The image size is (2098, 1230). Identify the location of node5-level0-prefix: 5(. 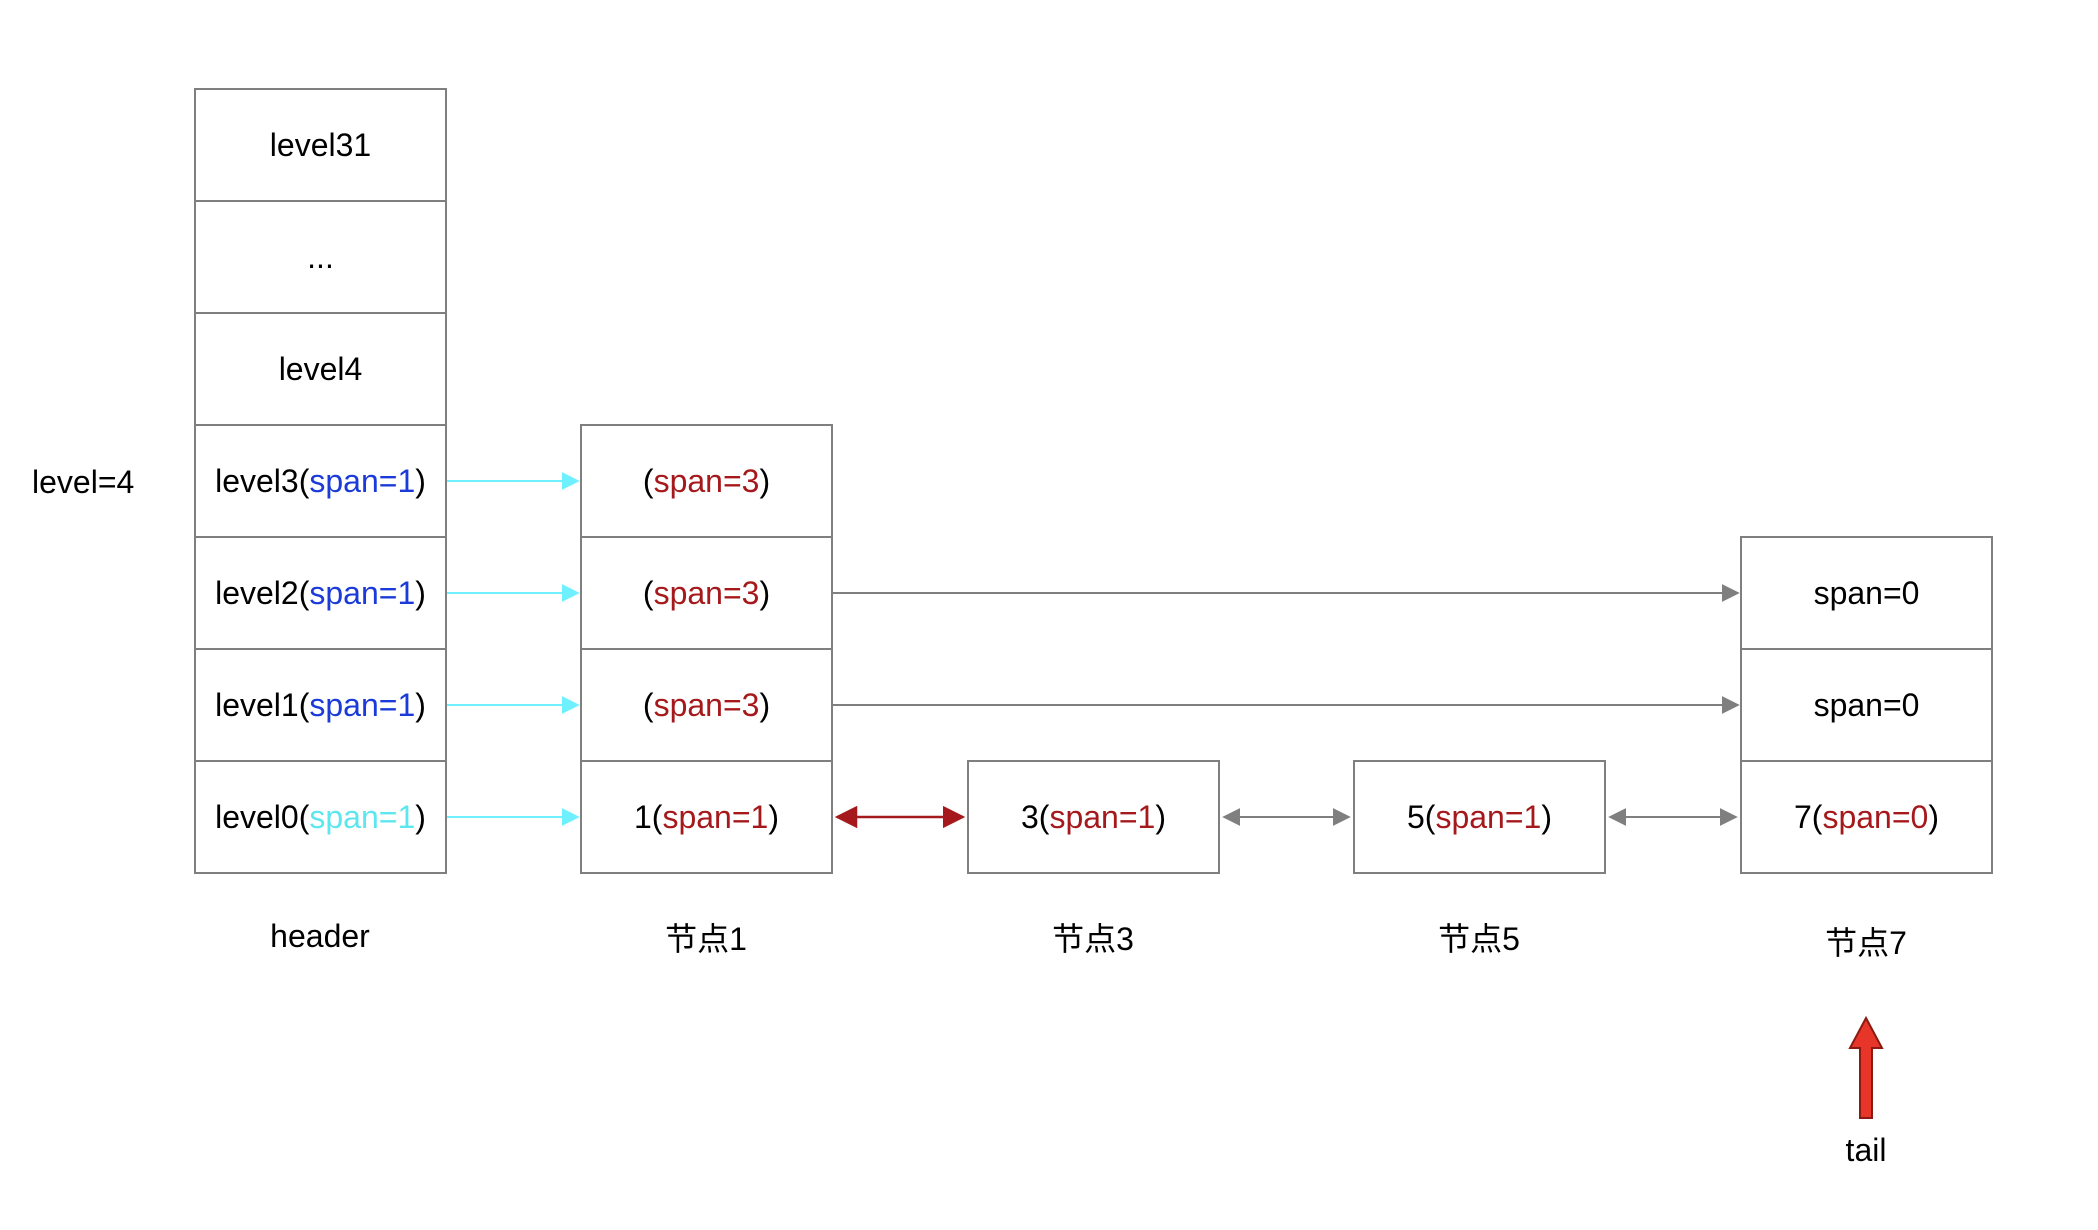
(1421, 816).